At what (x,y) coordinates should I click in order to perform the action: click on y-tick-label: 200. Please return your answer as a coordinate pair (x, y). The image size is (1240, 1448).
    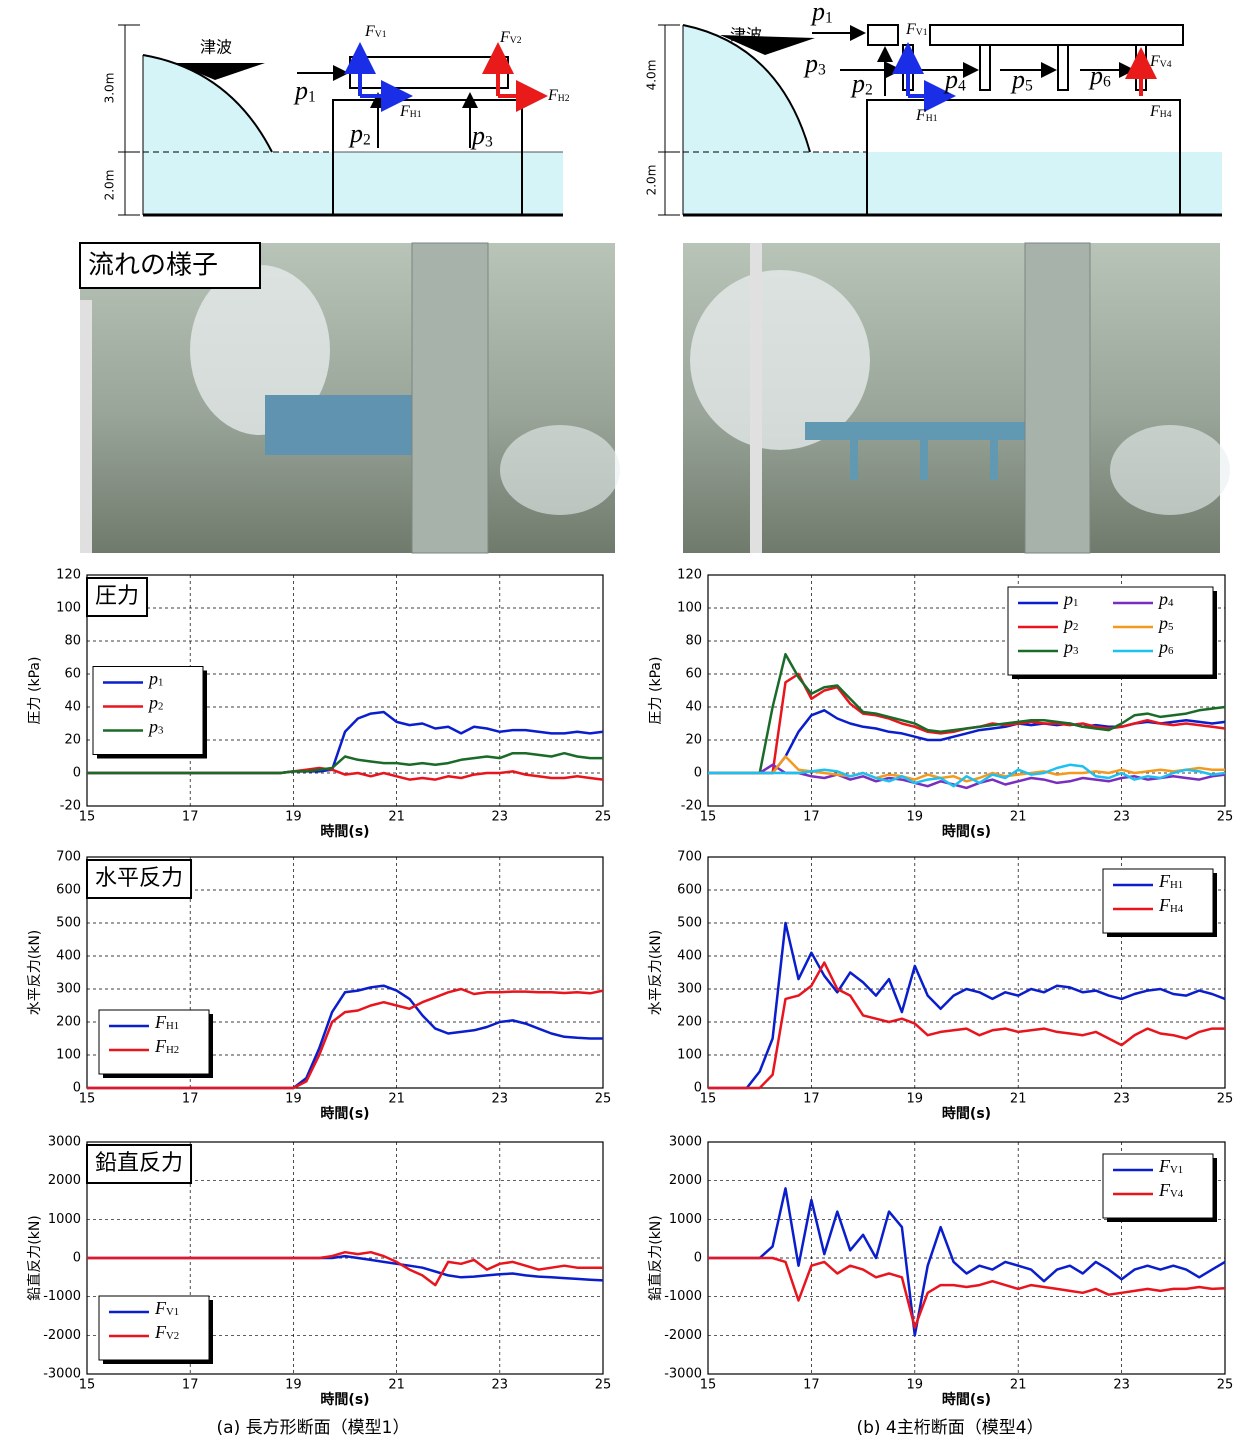
    Looking at the image, I should click on (689, 1022).